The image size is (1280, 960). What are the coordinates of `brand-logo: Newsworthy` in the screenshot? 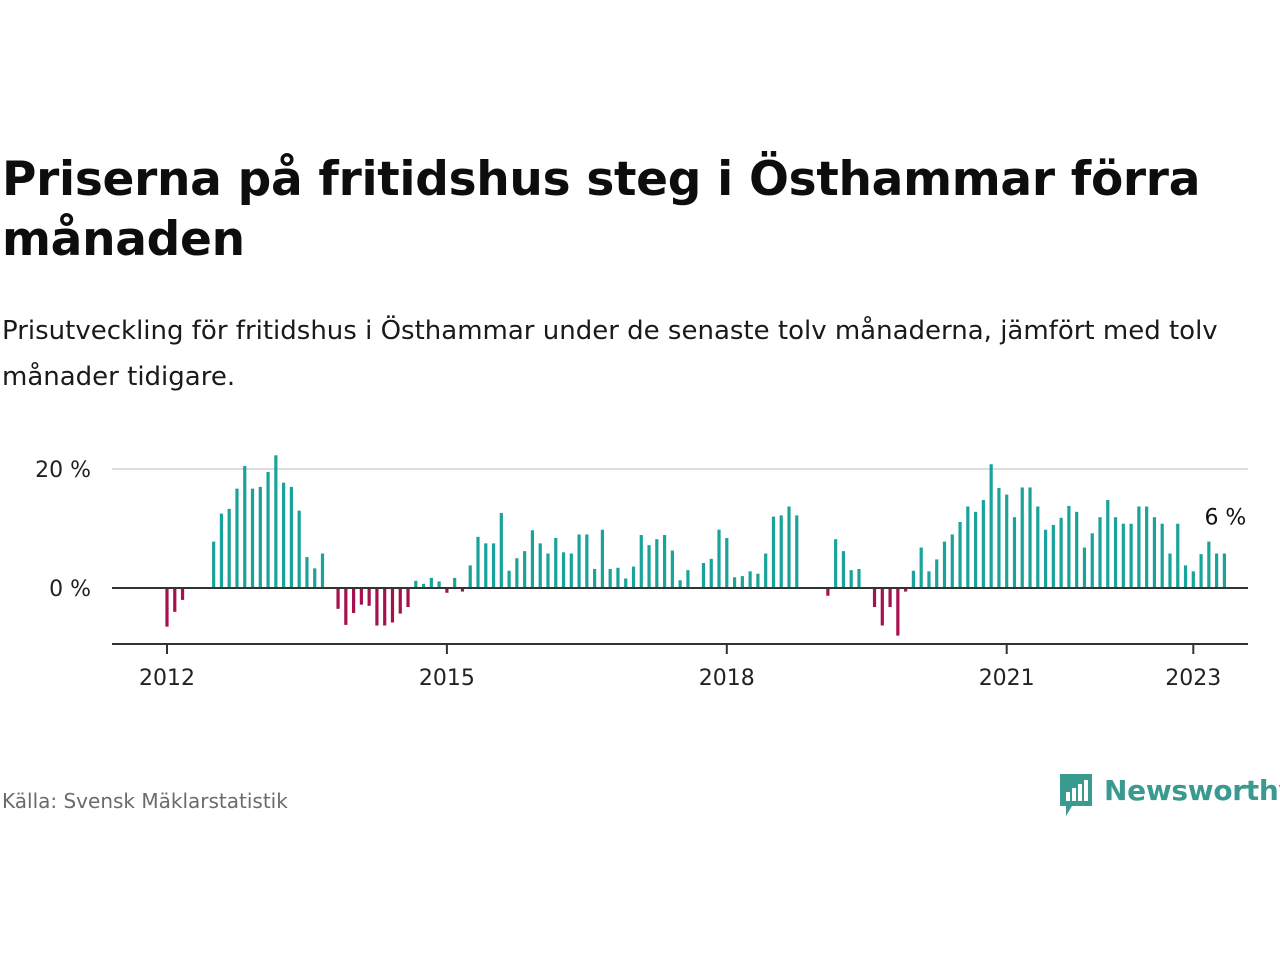 It's located at (1169, 796).